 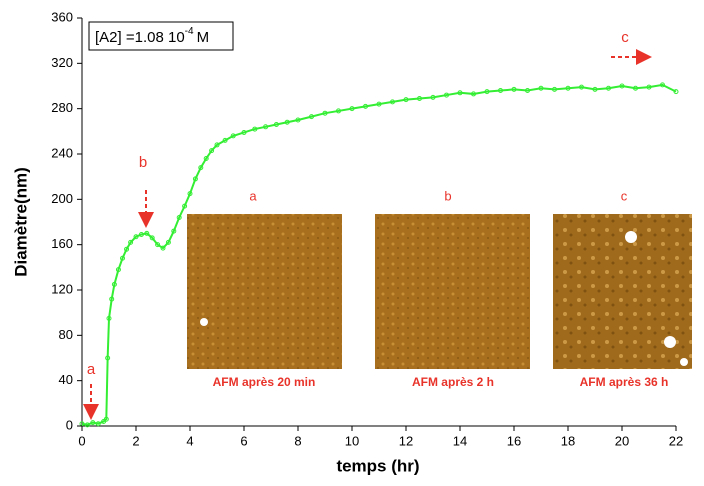 I want to click on y-axis-label: Diamètre(nm), so click(x=20, y=222).